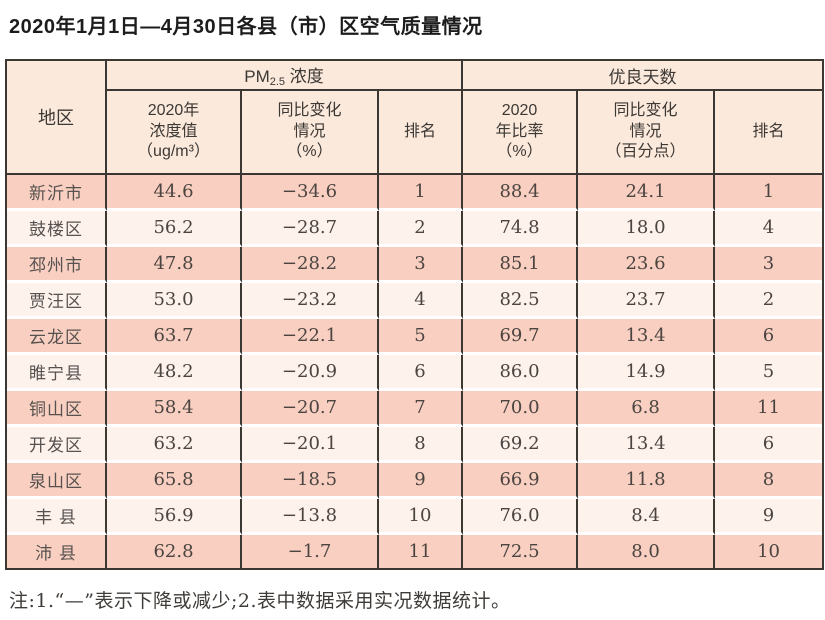  What do you see at coordinates (521, 229) in the screenshot?
I see `cell-rate: 74.8` at bounding box center [521, 229].